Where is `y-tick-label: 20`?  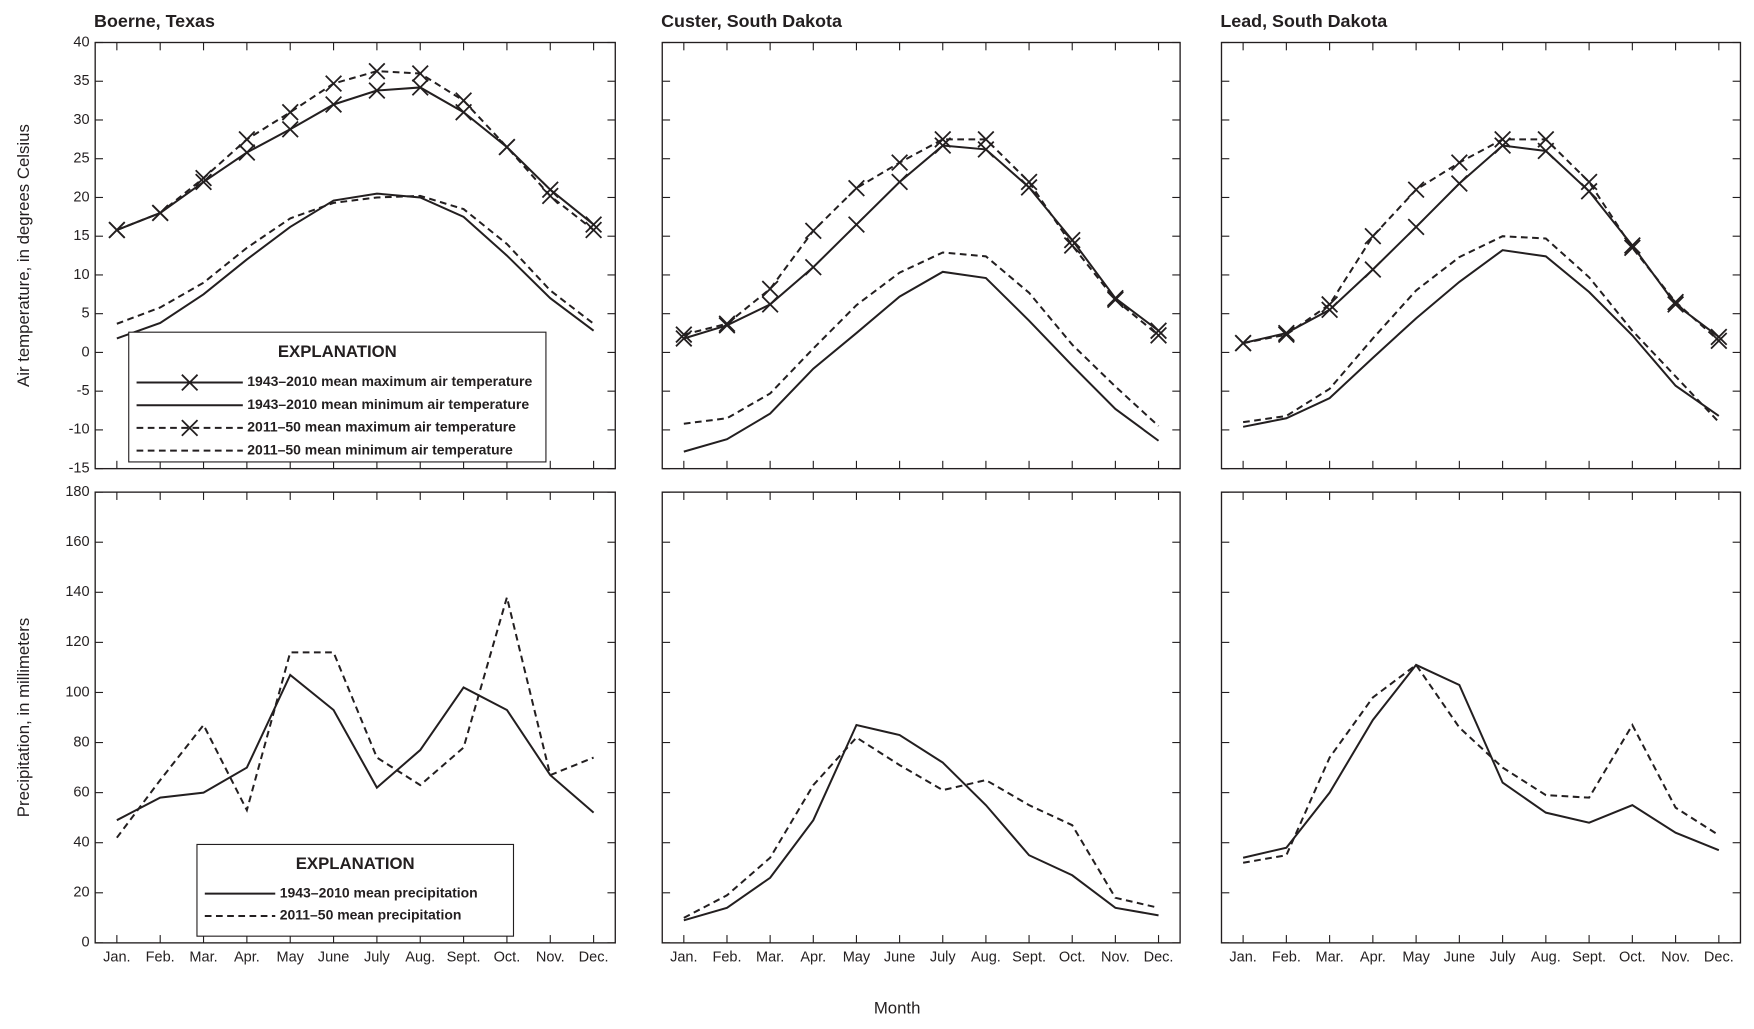
y-tick-label: 20 is located at coordinates (81, 197).